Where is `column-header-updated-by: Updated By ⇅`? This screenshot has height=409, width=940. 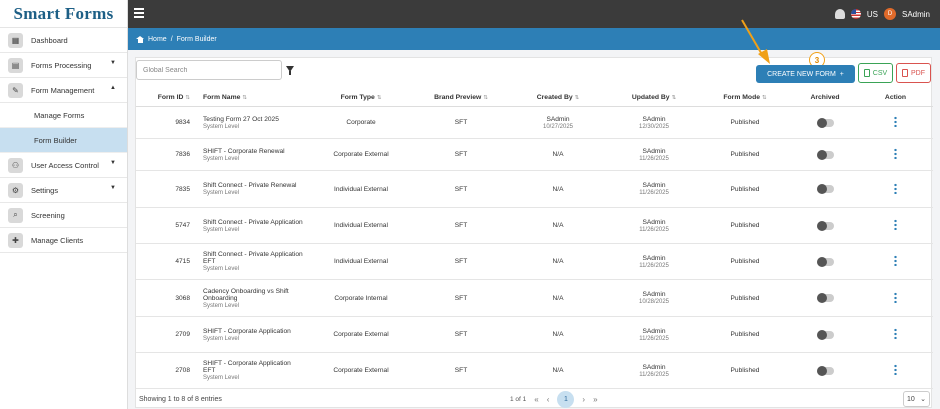
column-header-updated-by: Updated By ⇅ is located at coordinates (654, 97).